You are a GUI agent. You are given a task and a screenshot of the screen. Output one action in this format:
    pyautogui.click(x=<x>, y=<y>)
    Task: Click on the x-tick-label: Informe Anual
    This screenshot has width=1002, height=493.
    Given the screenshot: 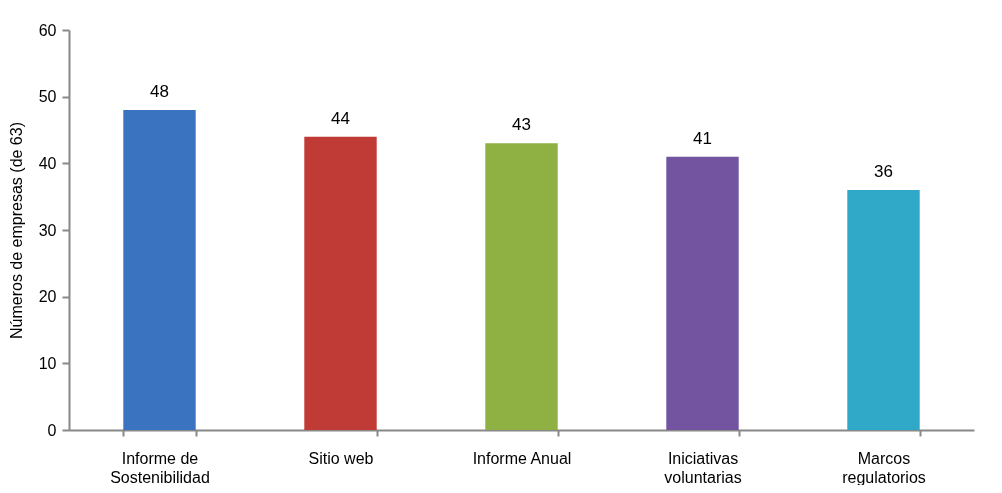 What is the action you would take?
    pyautogui.click(x=522, y=458)
    